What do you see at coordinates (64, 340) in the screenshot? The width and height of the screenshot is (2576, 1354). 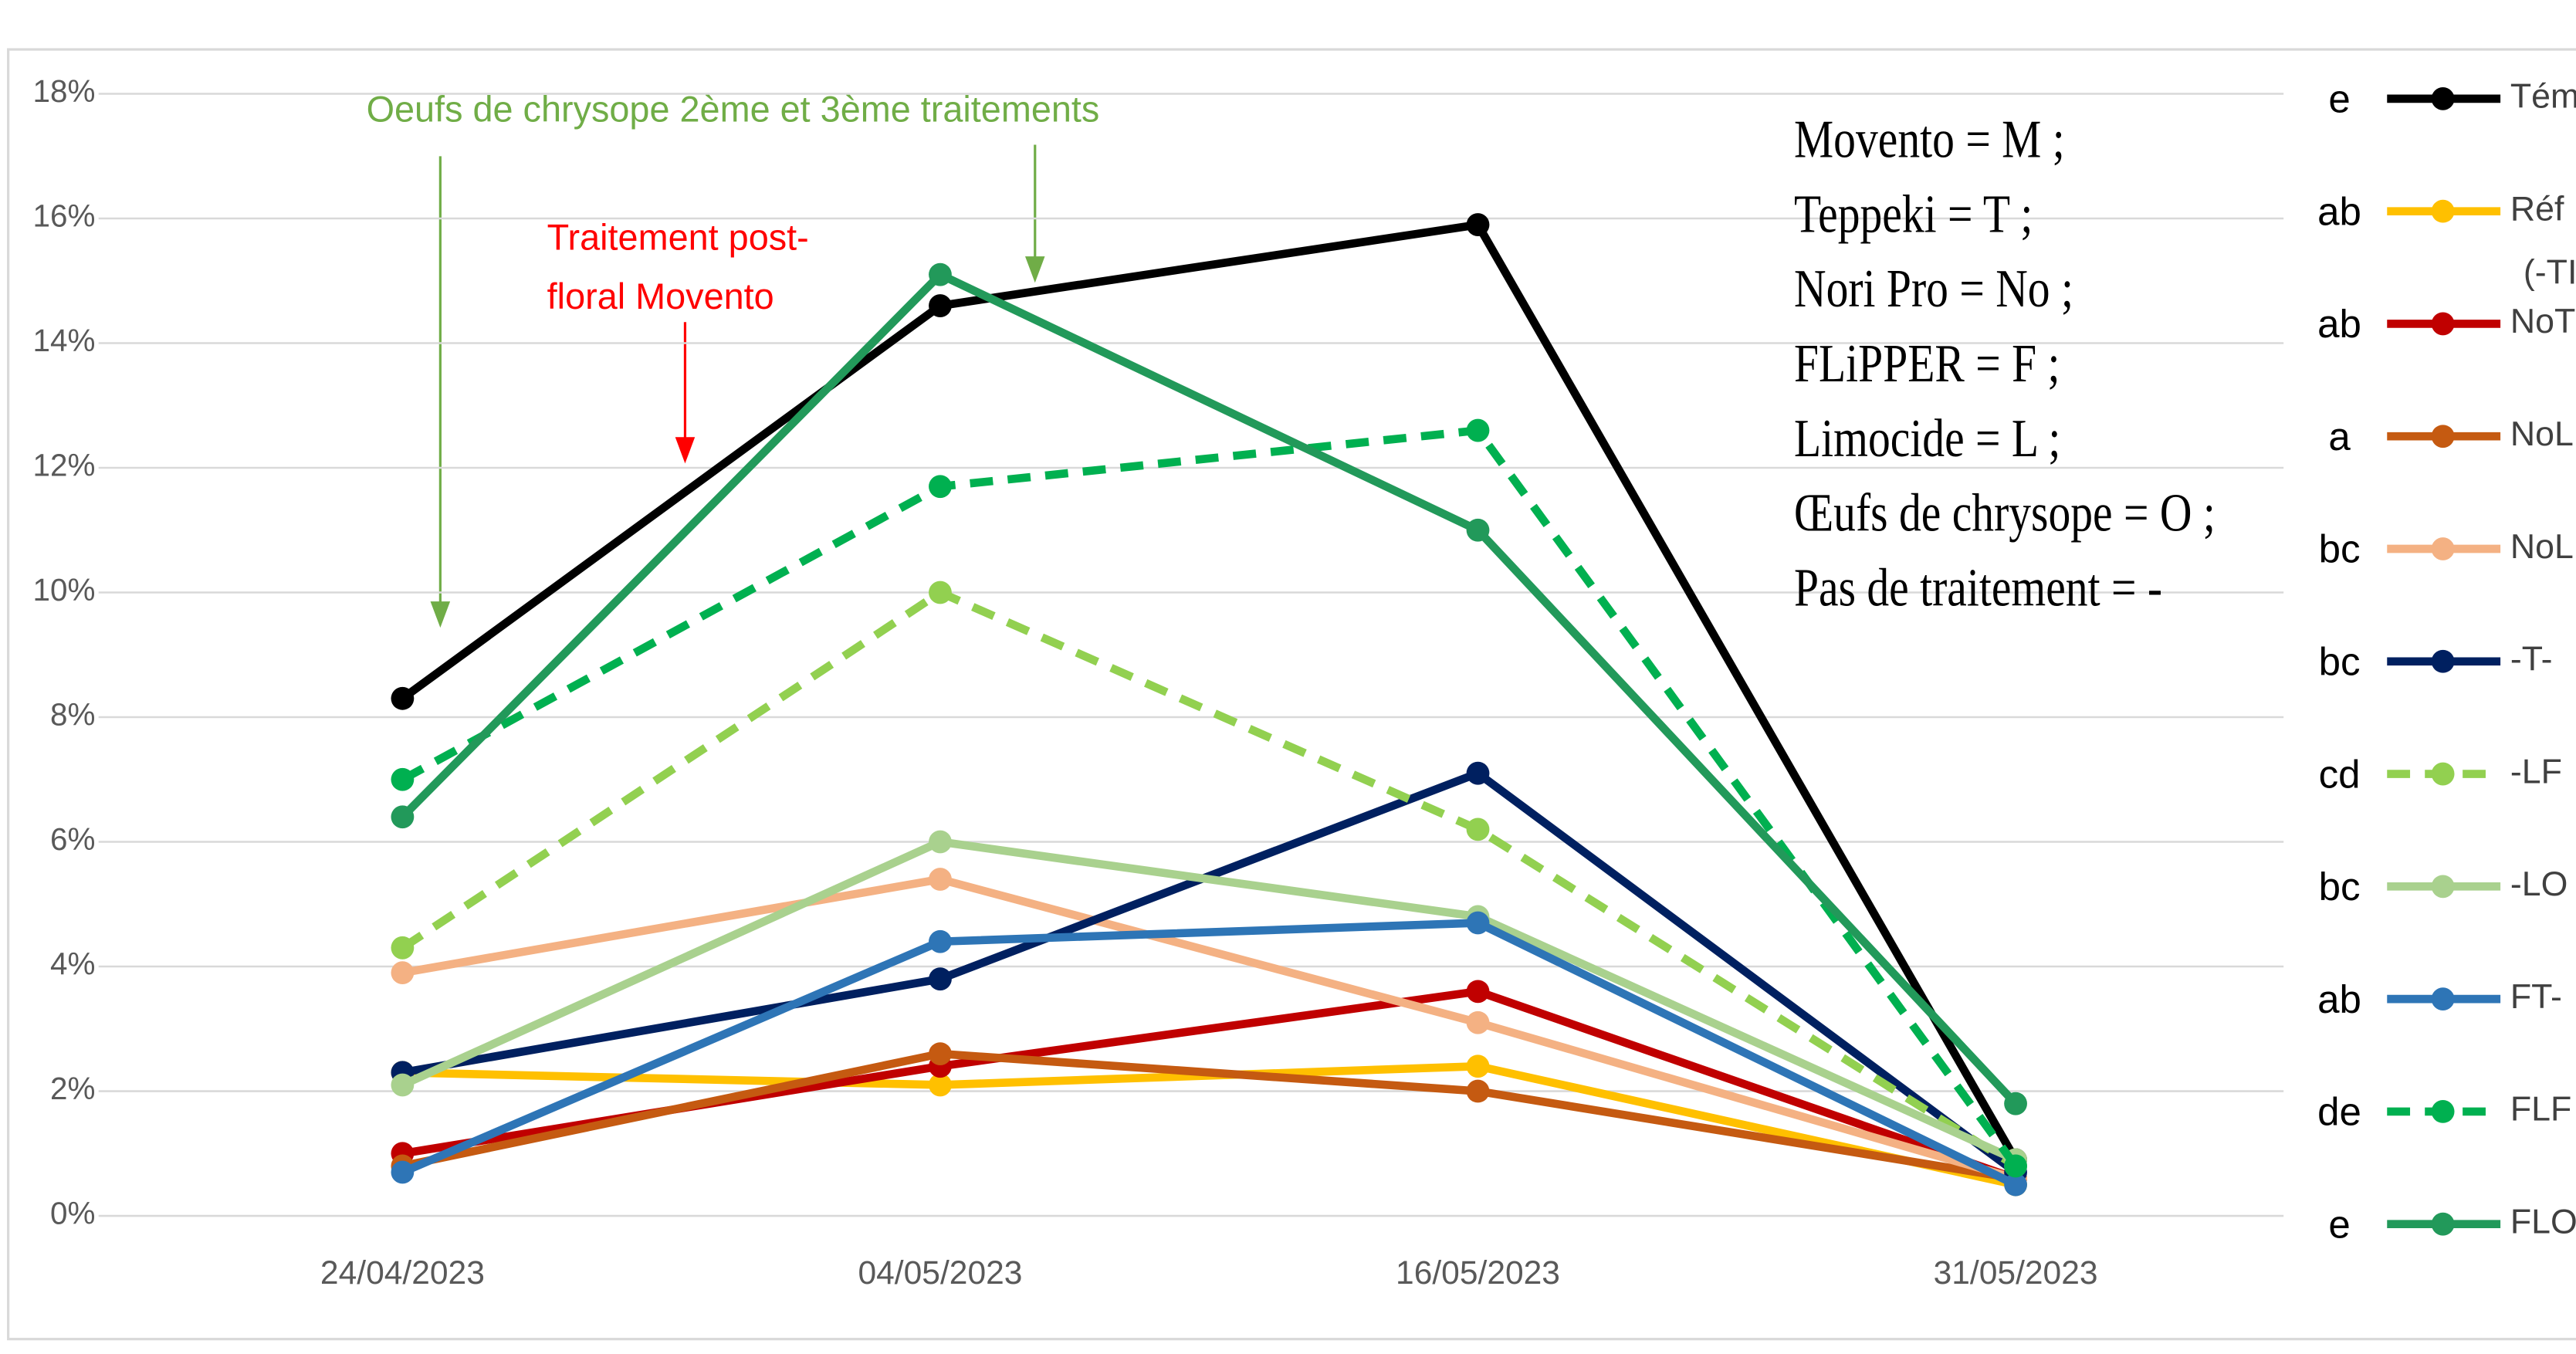 I see `y-tick-label: 14%` at bounding box center [64, 340].